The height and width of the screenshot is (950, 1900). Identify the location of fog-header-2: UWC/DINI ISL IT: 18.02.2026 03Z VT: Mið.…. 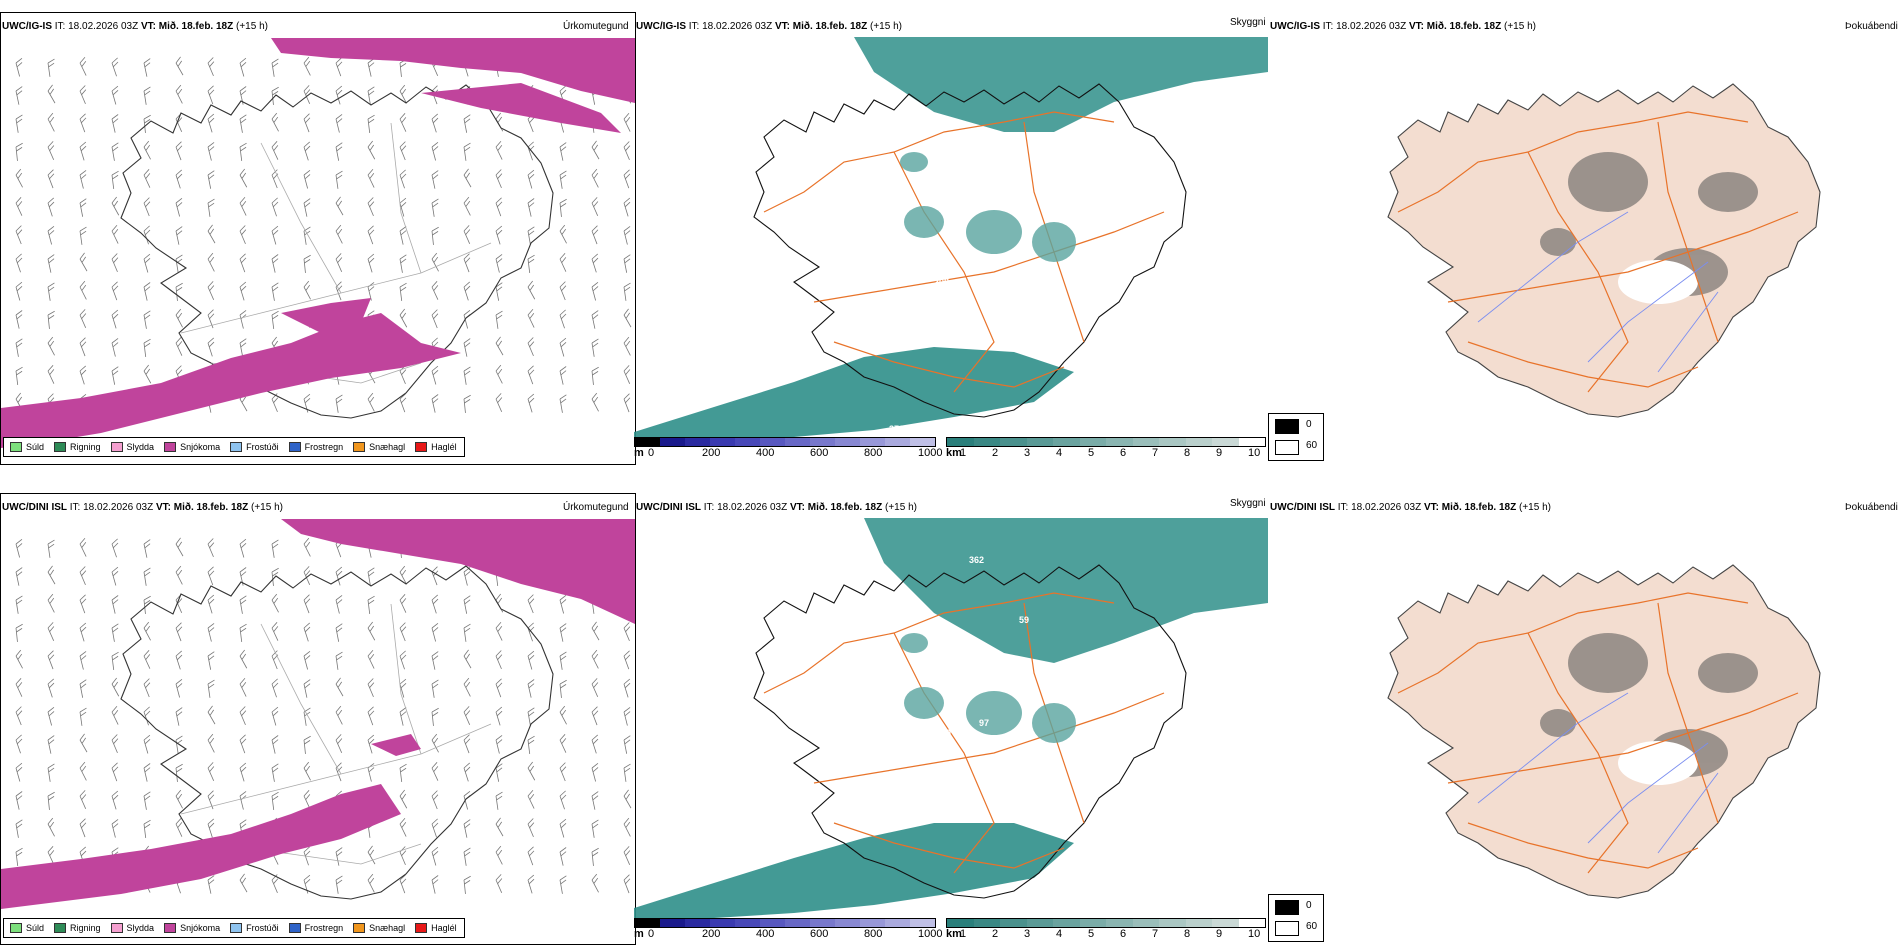
(1410, 507).